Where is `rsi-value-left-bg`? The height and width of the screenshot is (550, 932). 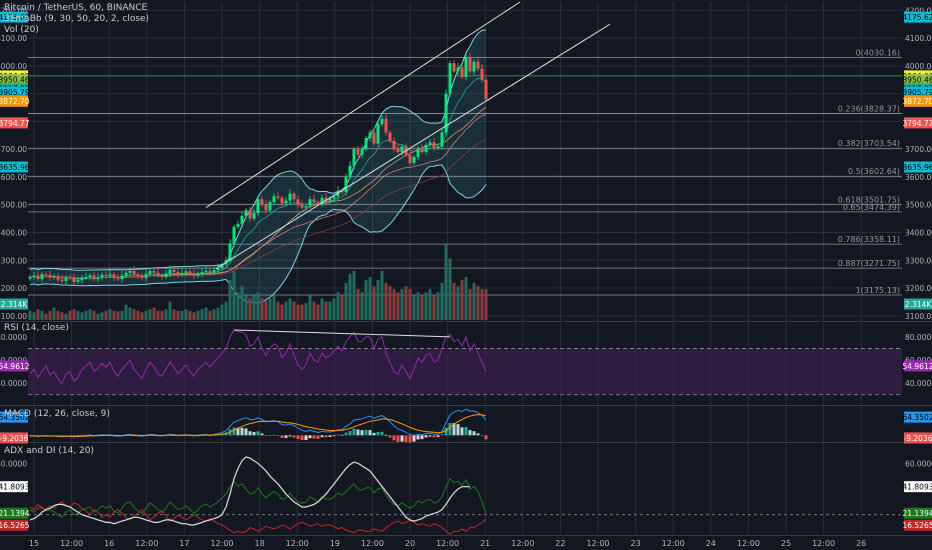
rsi-value-left-bg is located at coordinates (14, 366).